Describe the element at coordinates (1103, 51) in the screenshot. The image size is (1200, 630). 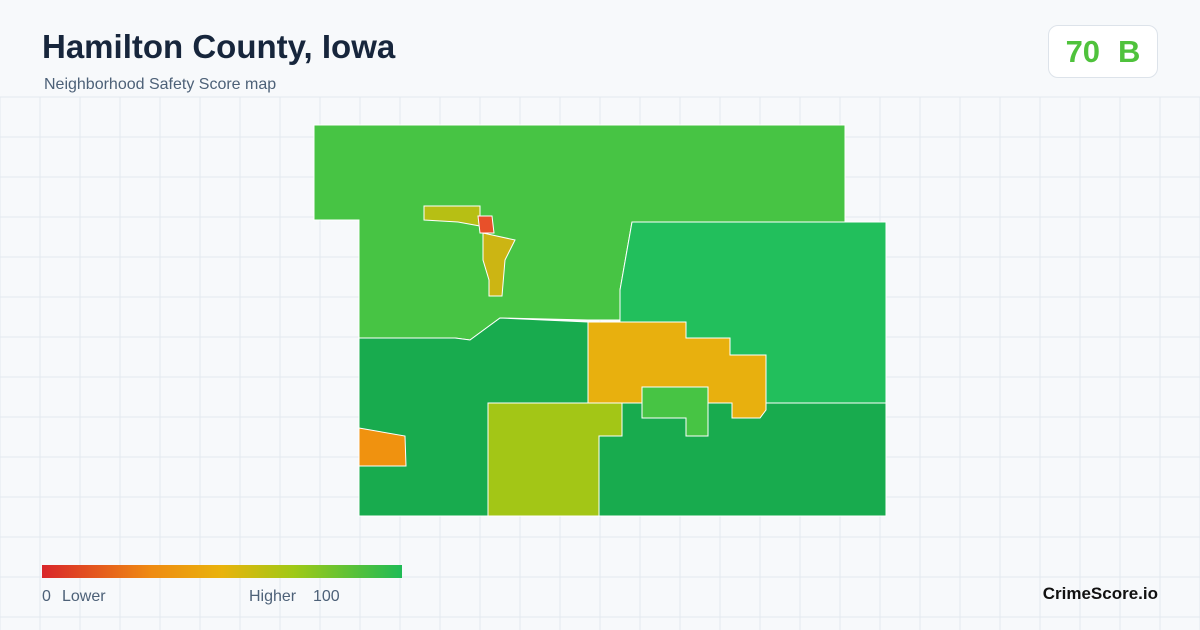
I see `score-badge: 70 B` at that location.